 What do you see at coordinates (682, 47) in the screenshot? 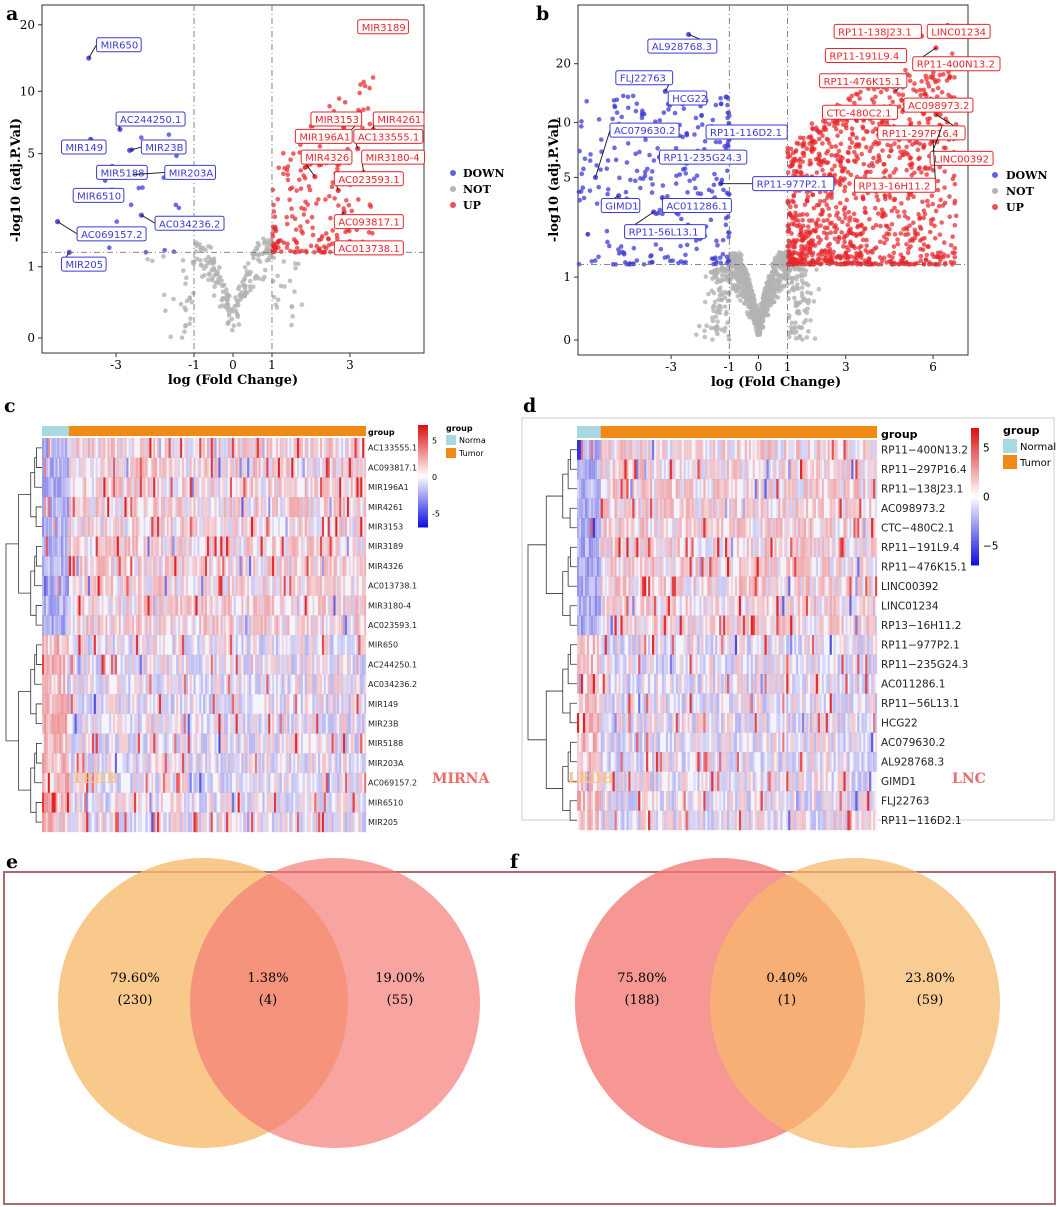
I see `point-label: AL928768.3` at bounding box center [682, 47].